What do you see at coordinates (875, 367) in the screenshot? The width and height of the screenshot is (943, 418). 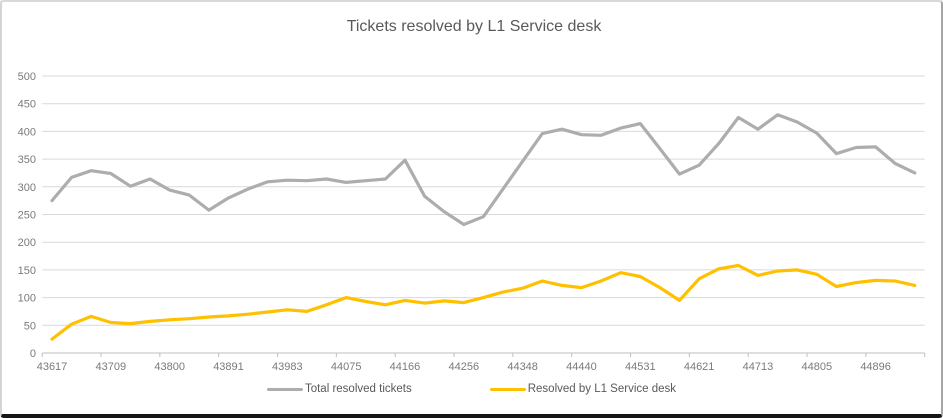 I see `svg-text: 44896` at bounding box center [875, 367].